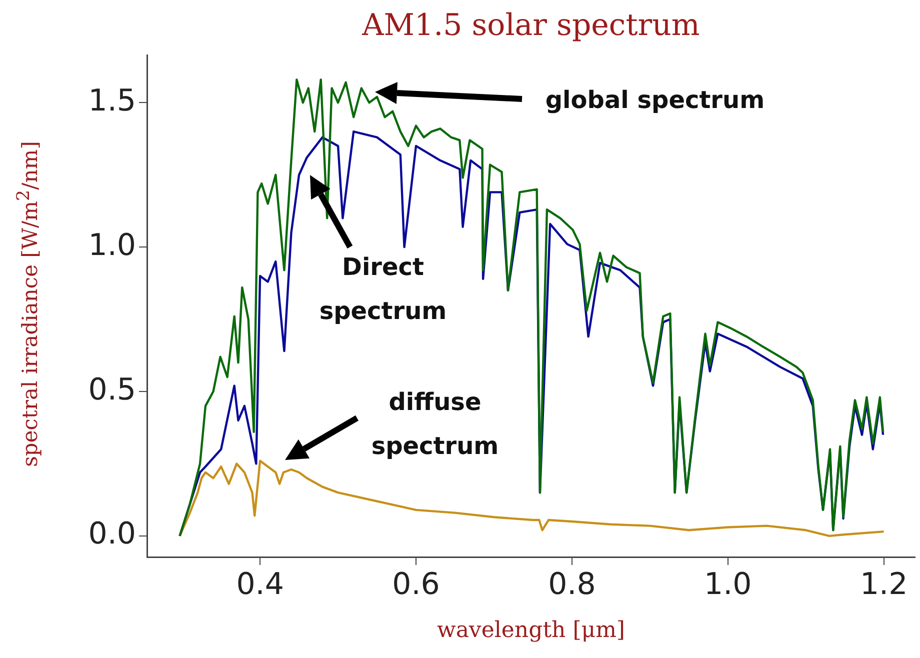  What do you see at coordinates (112, 534) in the screenshot?
I see `y-tick-label: 0.0` at bounding box center [112, 534].